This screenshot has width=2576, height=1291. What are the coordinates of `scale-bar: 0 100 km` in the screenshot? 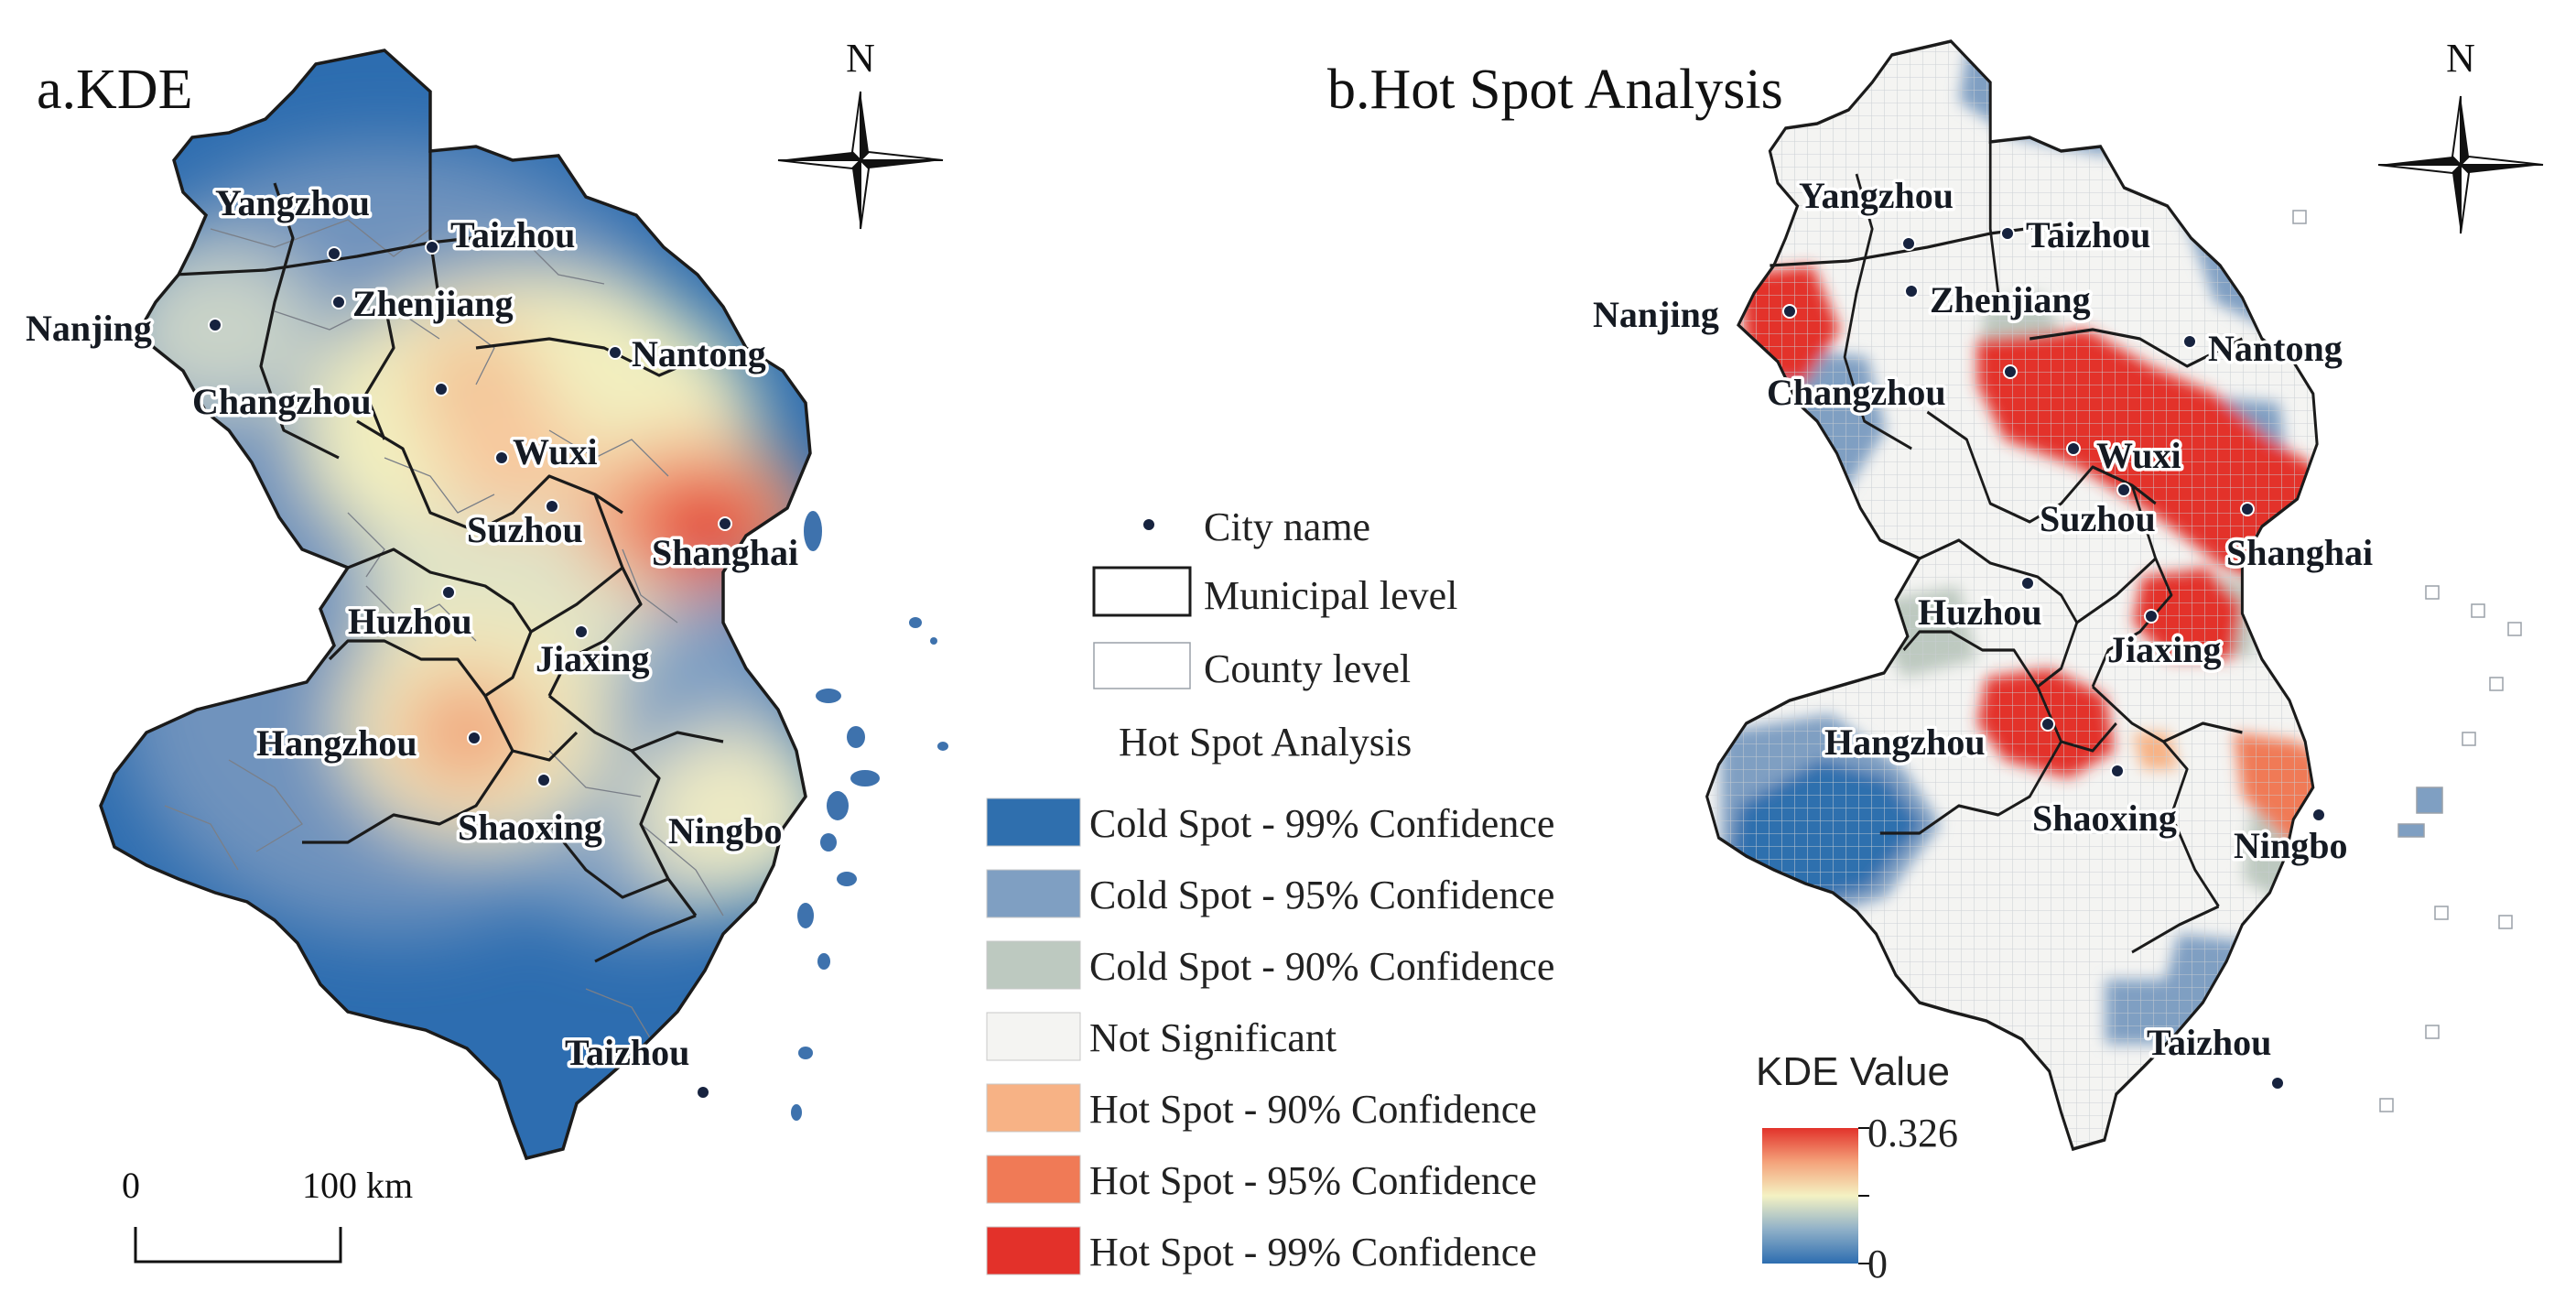 It's located at (268, 1214).